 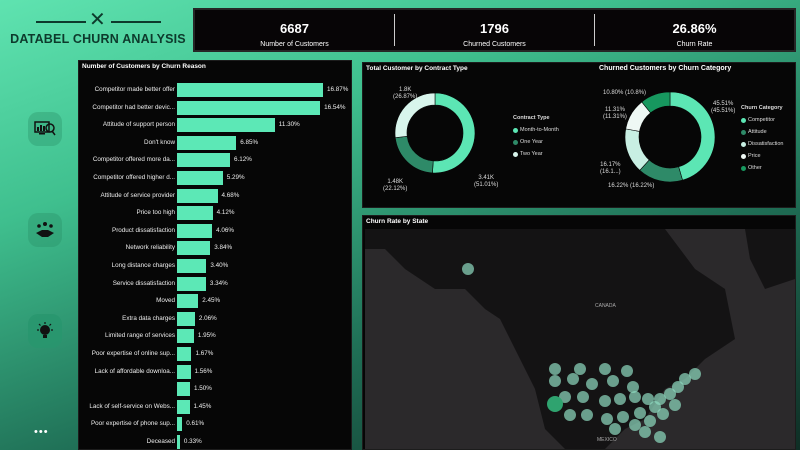 I want to click on bar-row: Poor expertise of phone sup... 0.61%, so click(x=216, y=424).